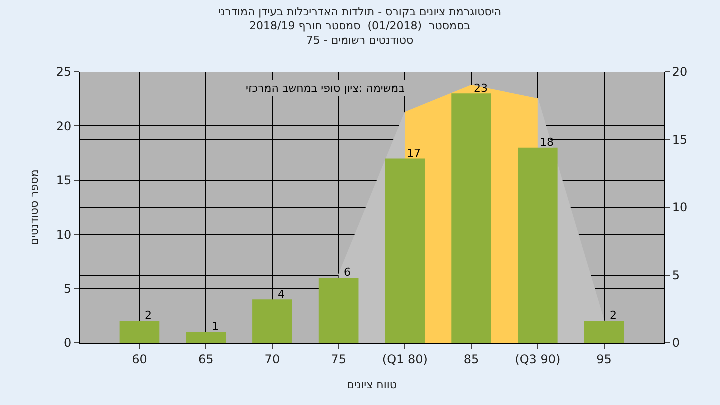  I want to click on y2-tick-label: 10, so click(680, 207).